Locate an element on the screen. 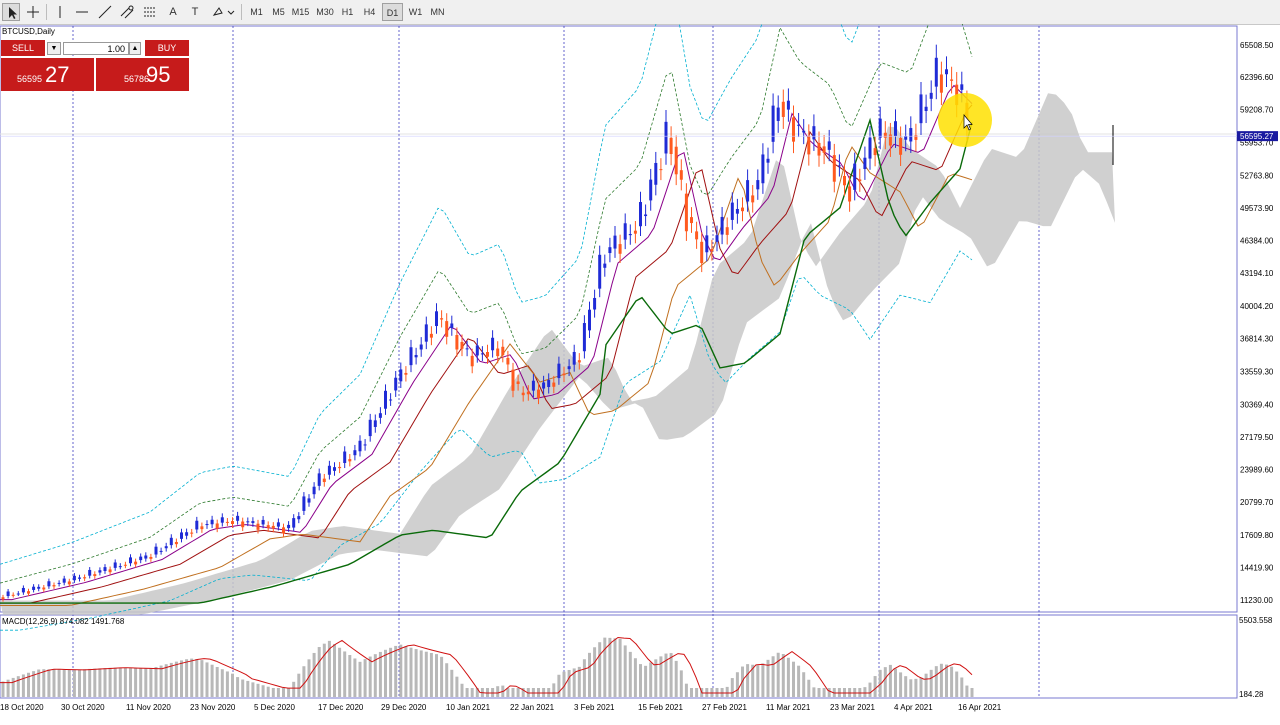 The image size is (1280, 725). sell-price-big: 27 is located at coordinates (57, 74).